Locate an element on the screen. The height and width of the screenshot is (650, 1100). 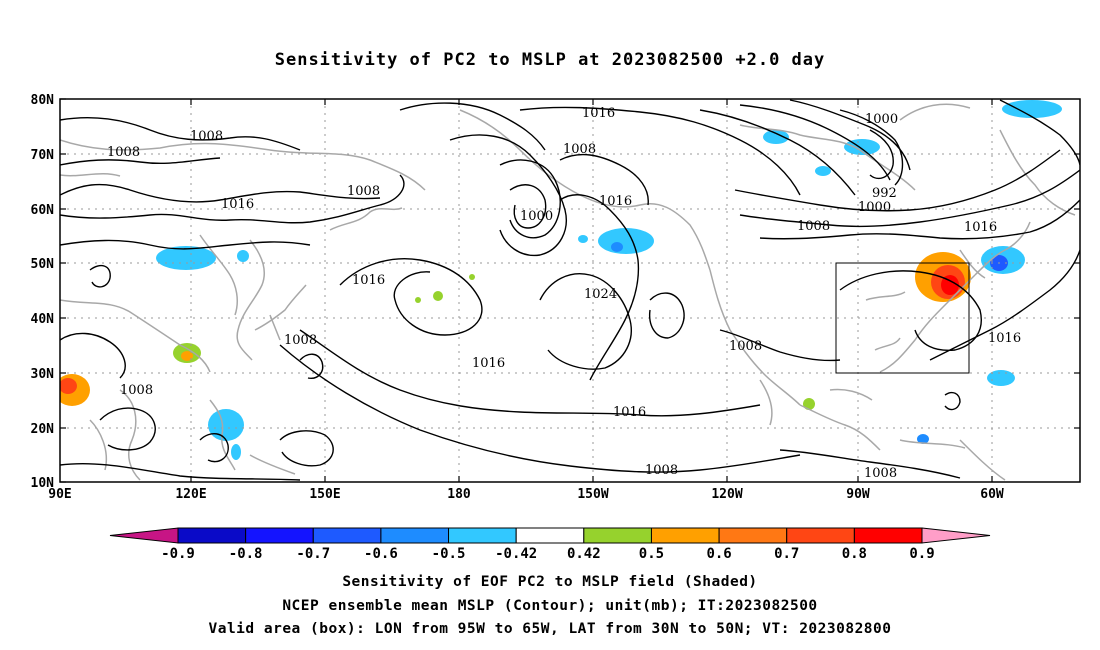
lon-label: 180 is located at coordinates (459, 494).